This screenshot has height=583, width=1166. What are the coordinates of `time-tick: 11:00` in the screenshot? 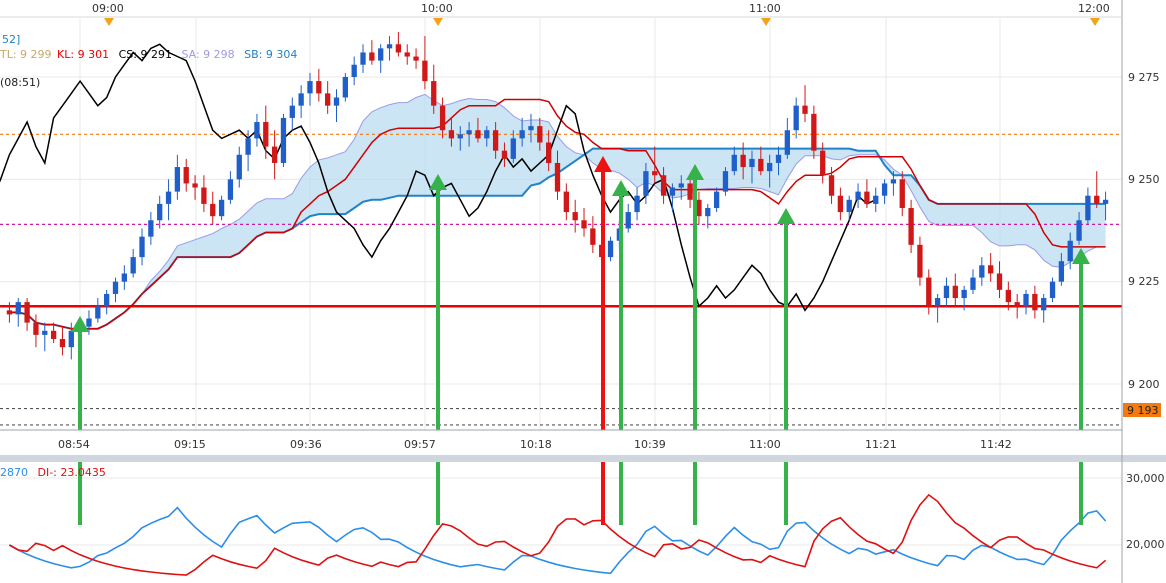 It's located at (765, 444).